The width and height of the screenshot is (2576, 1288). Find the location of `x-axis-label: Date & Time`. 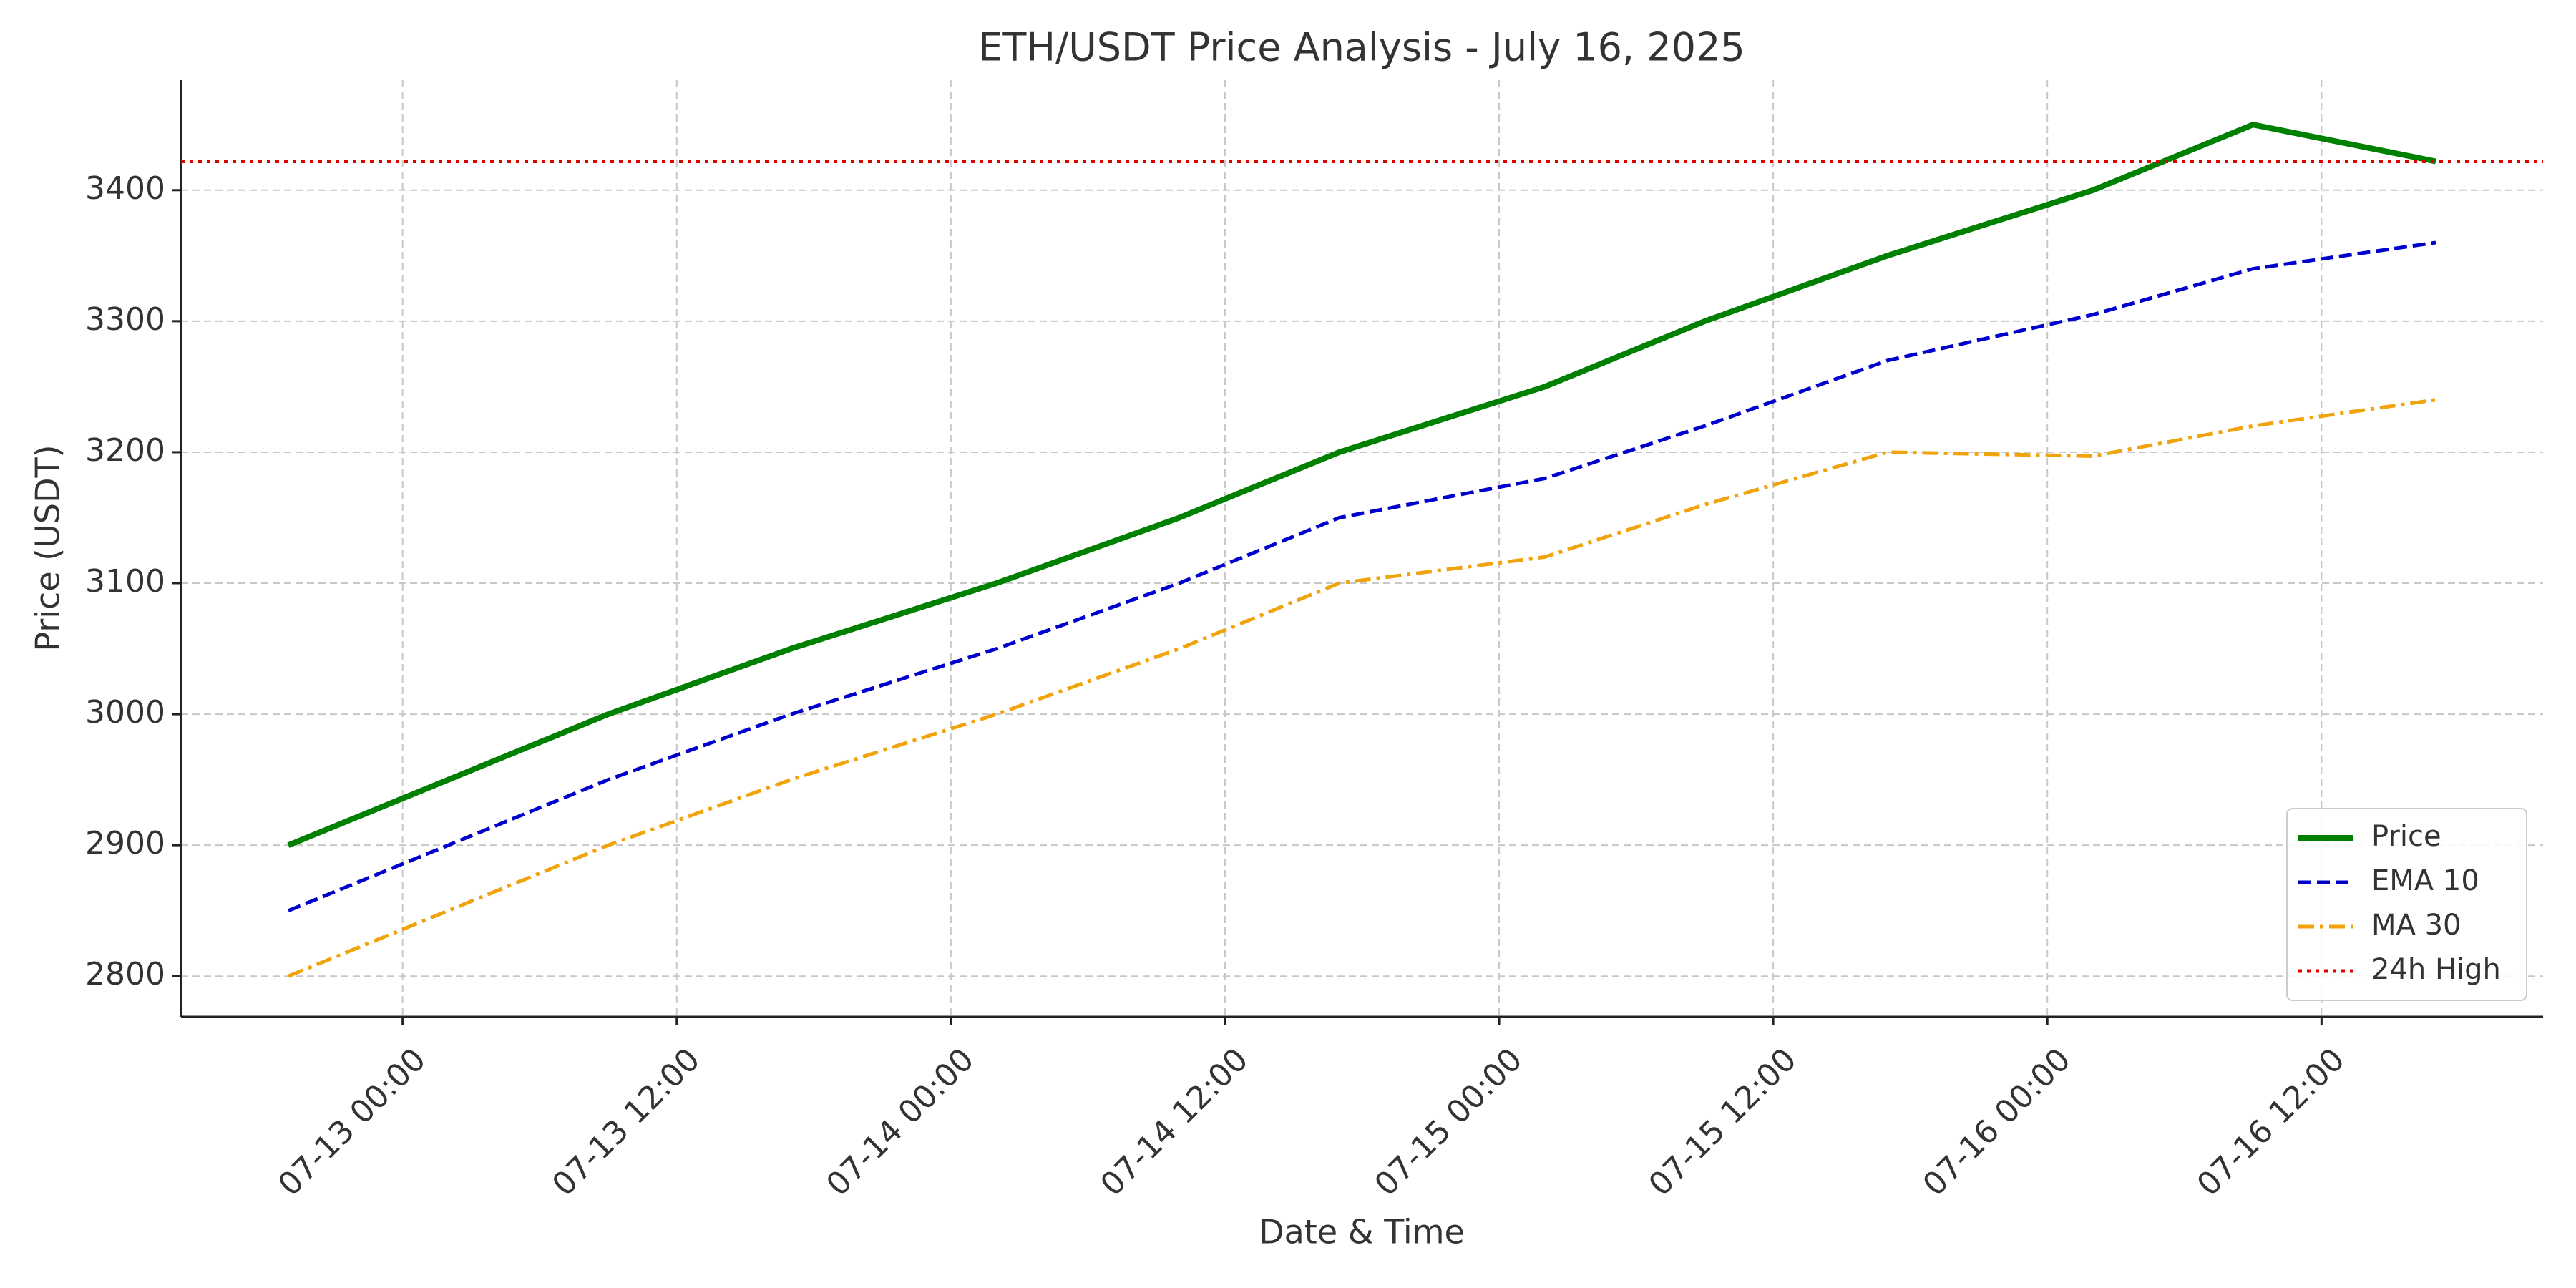

x-axis-label: Date & Time is located at coordinates (1362, 1232).